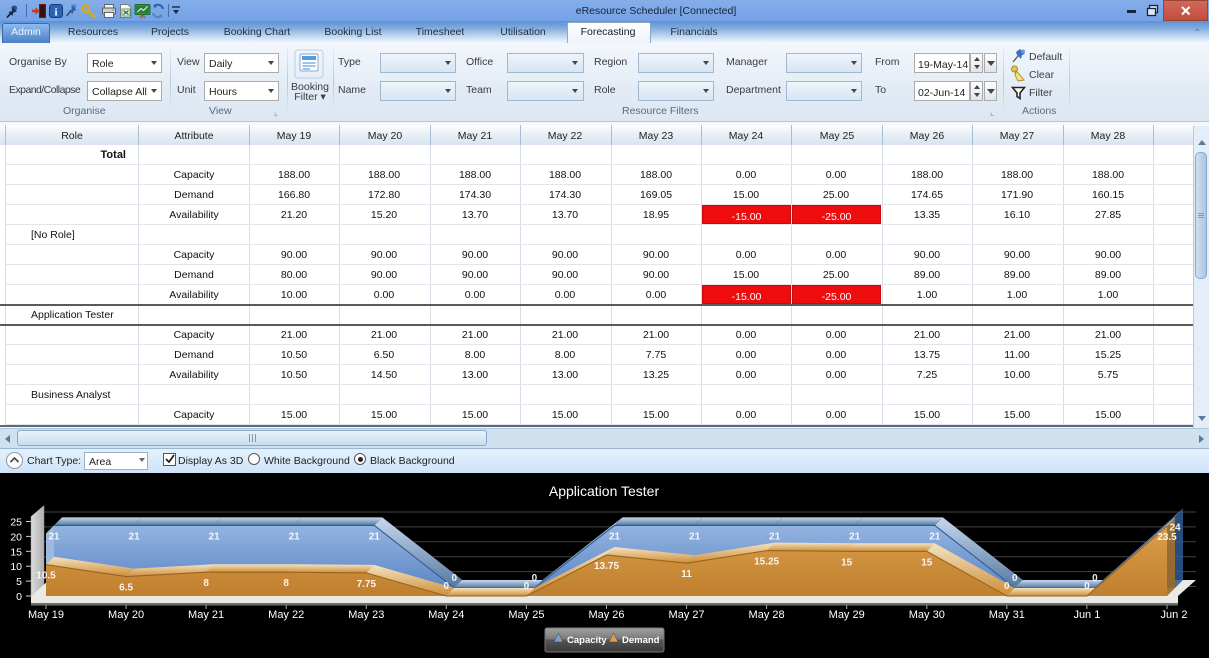  I want to click on svg-text: 11, so click(686, 574).